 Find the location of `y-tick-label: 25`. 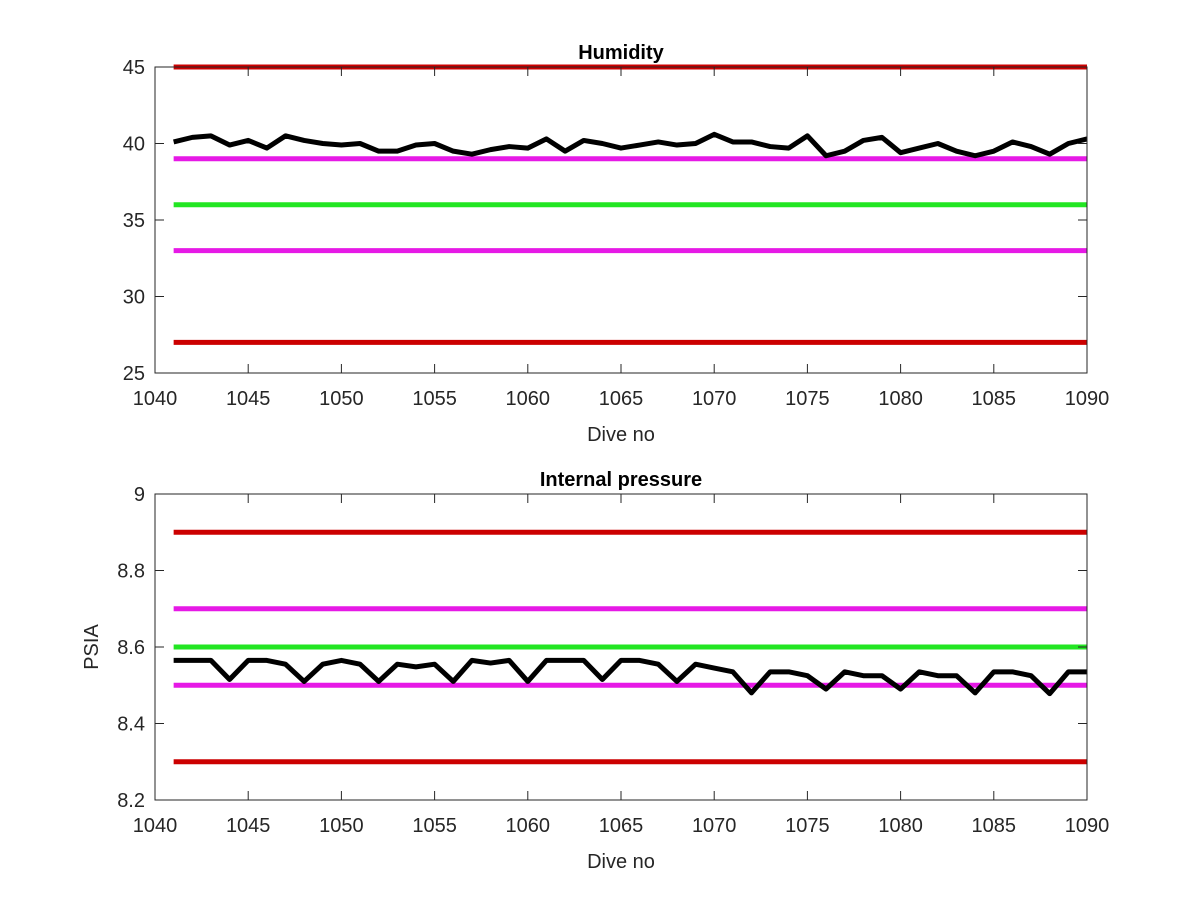

y-tick-label: 25 is located at coordinates (134, 374).